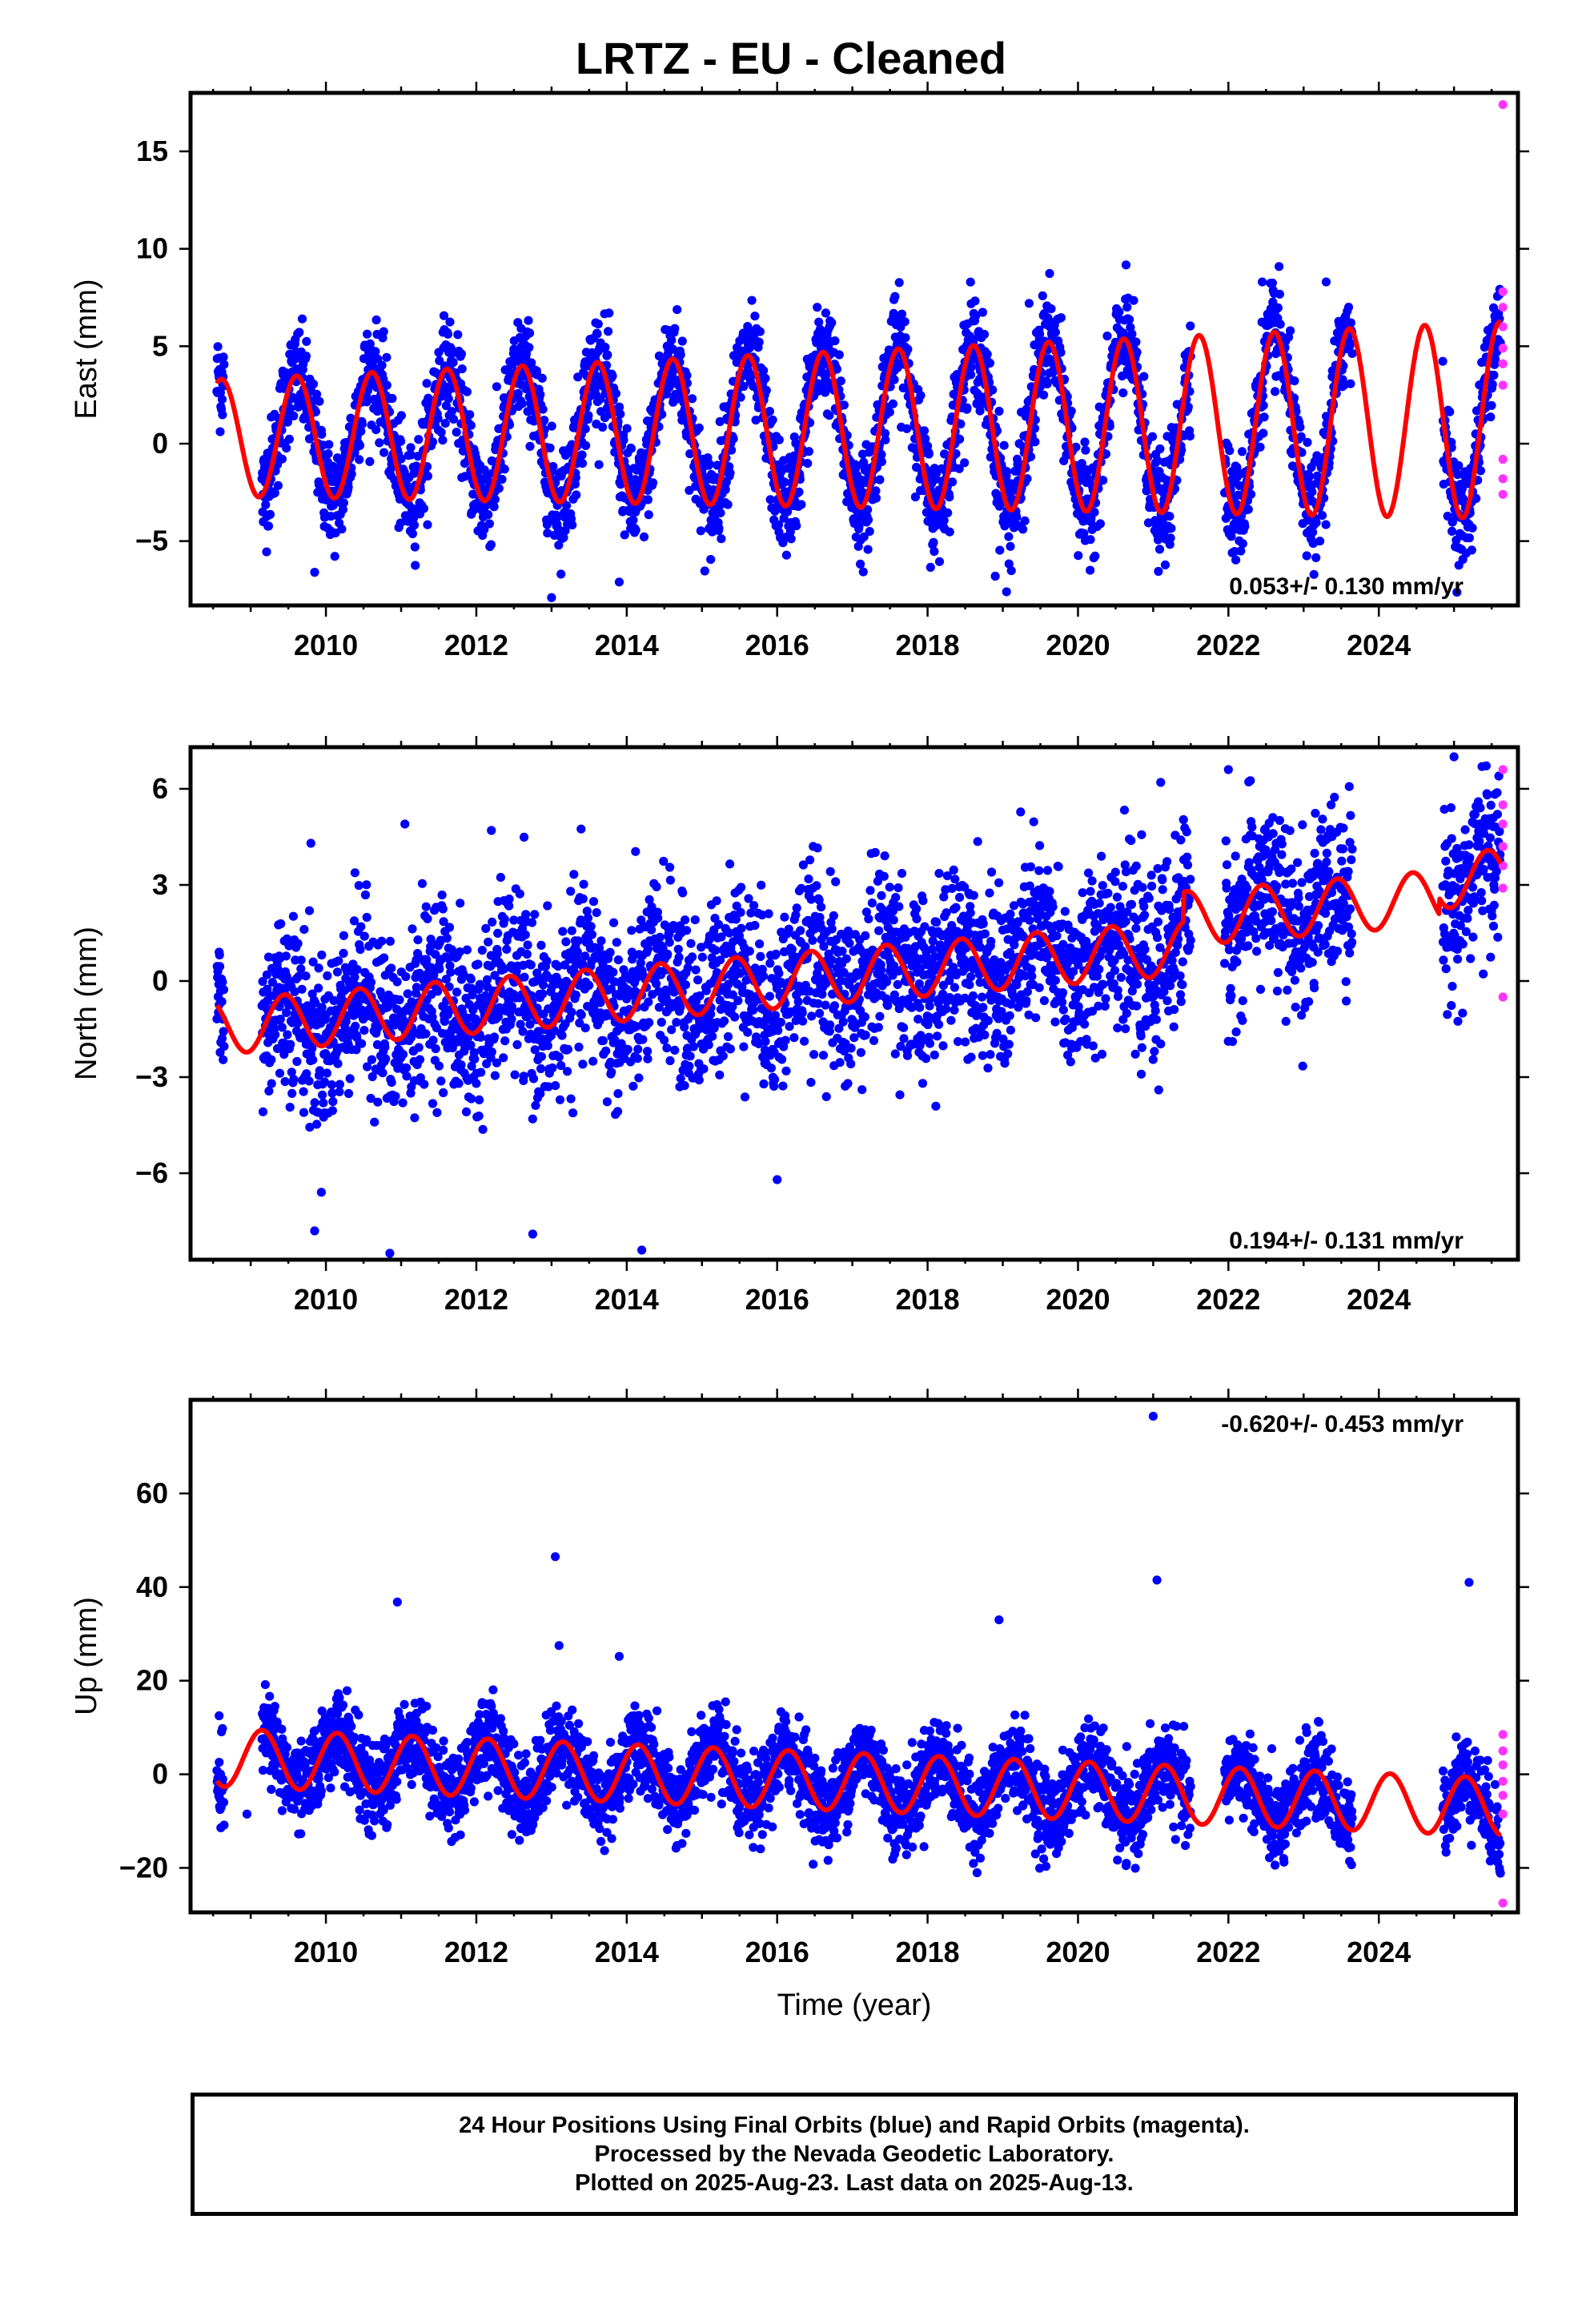  I want to click on y-tick-label: 10, so click(152, 249).